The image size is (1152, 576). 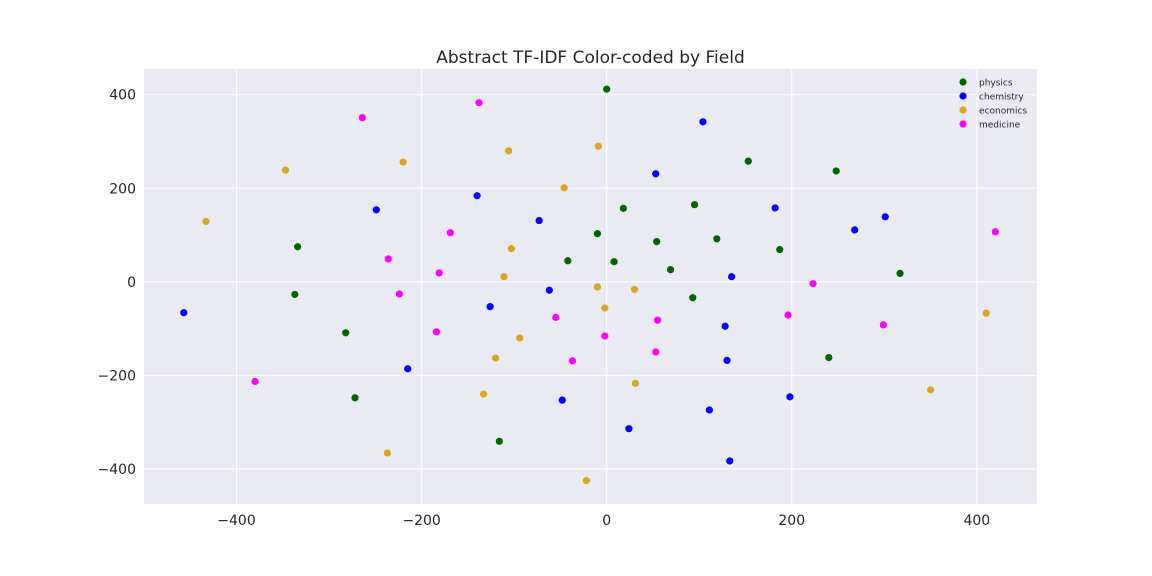 What do you see at coordinates (117, 470) in the screenshot?
I see `y-tick-label: −400` at bounding box center [117, 470].